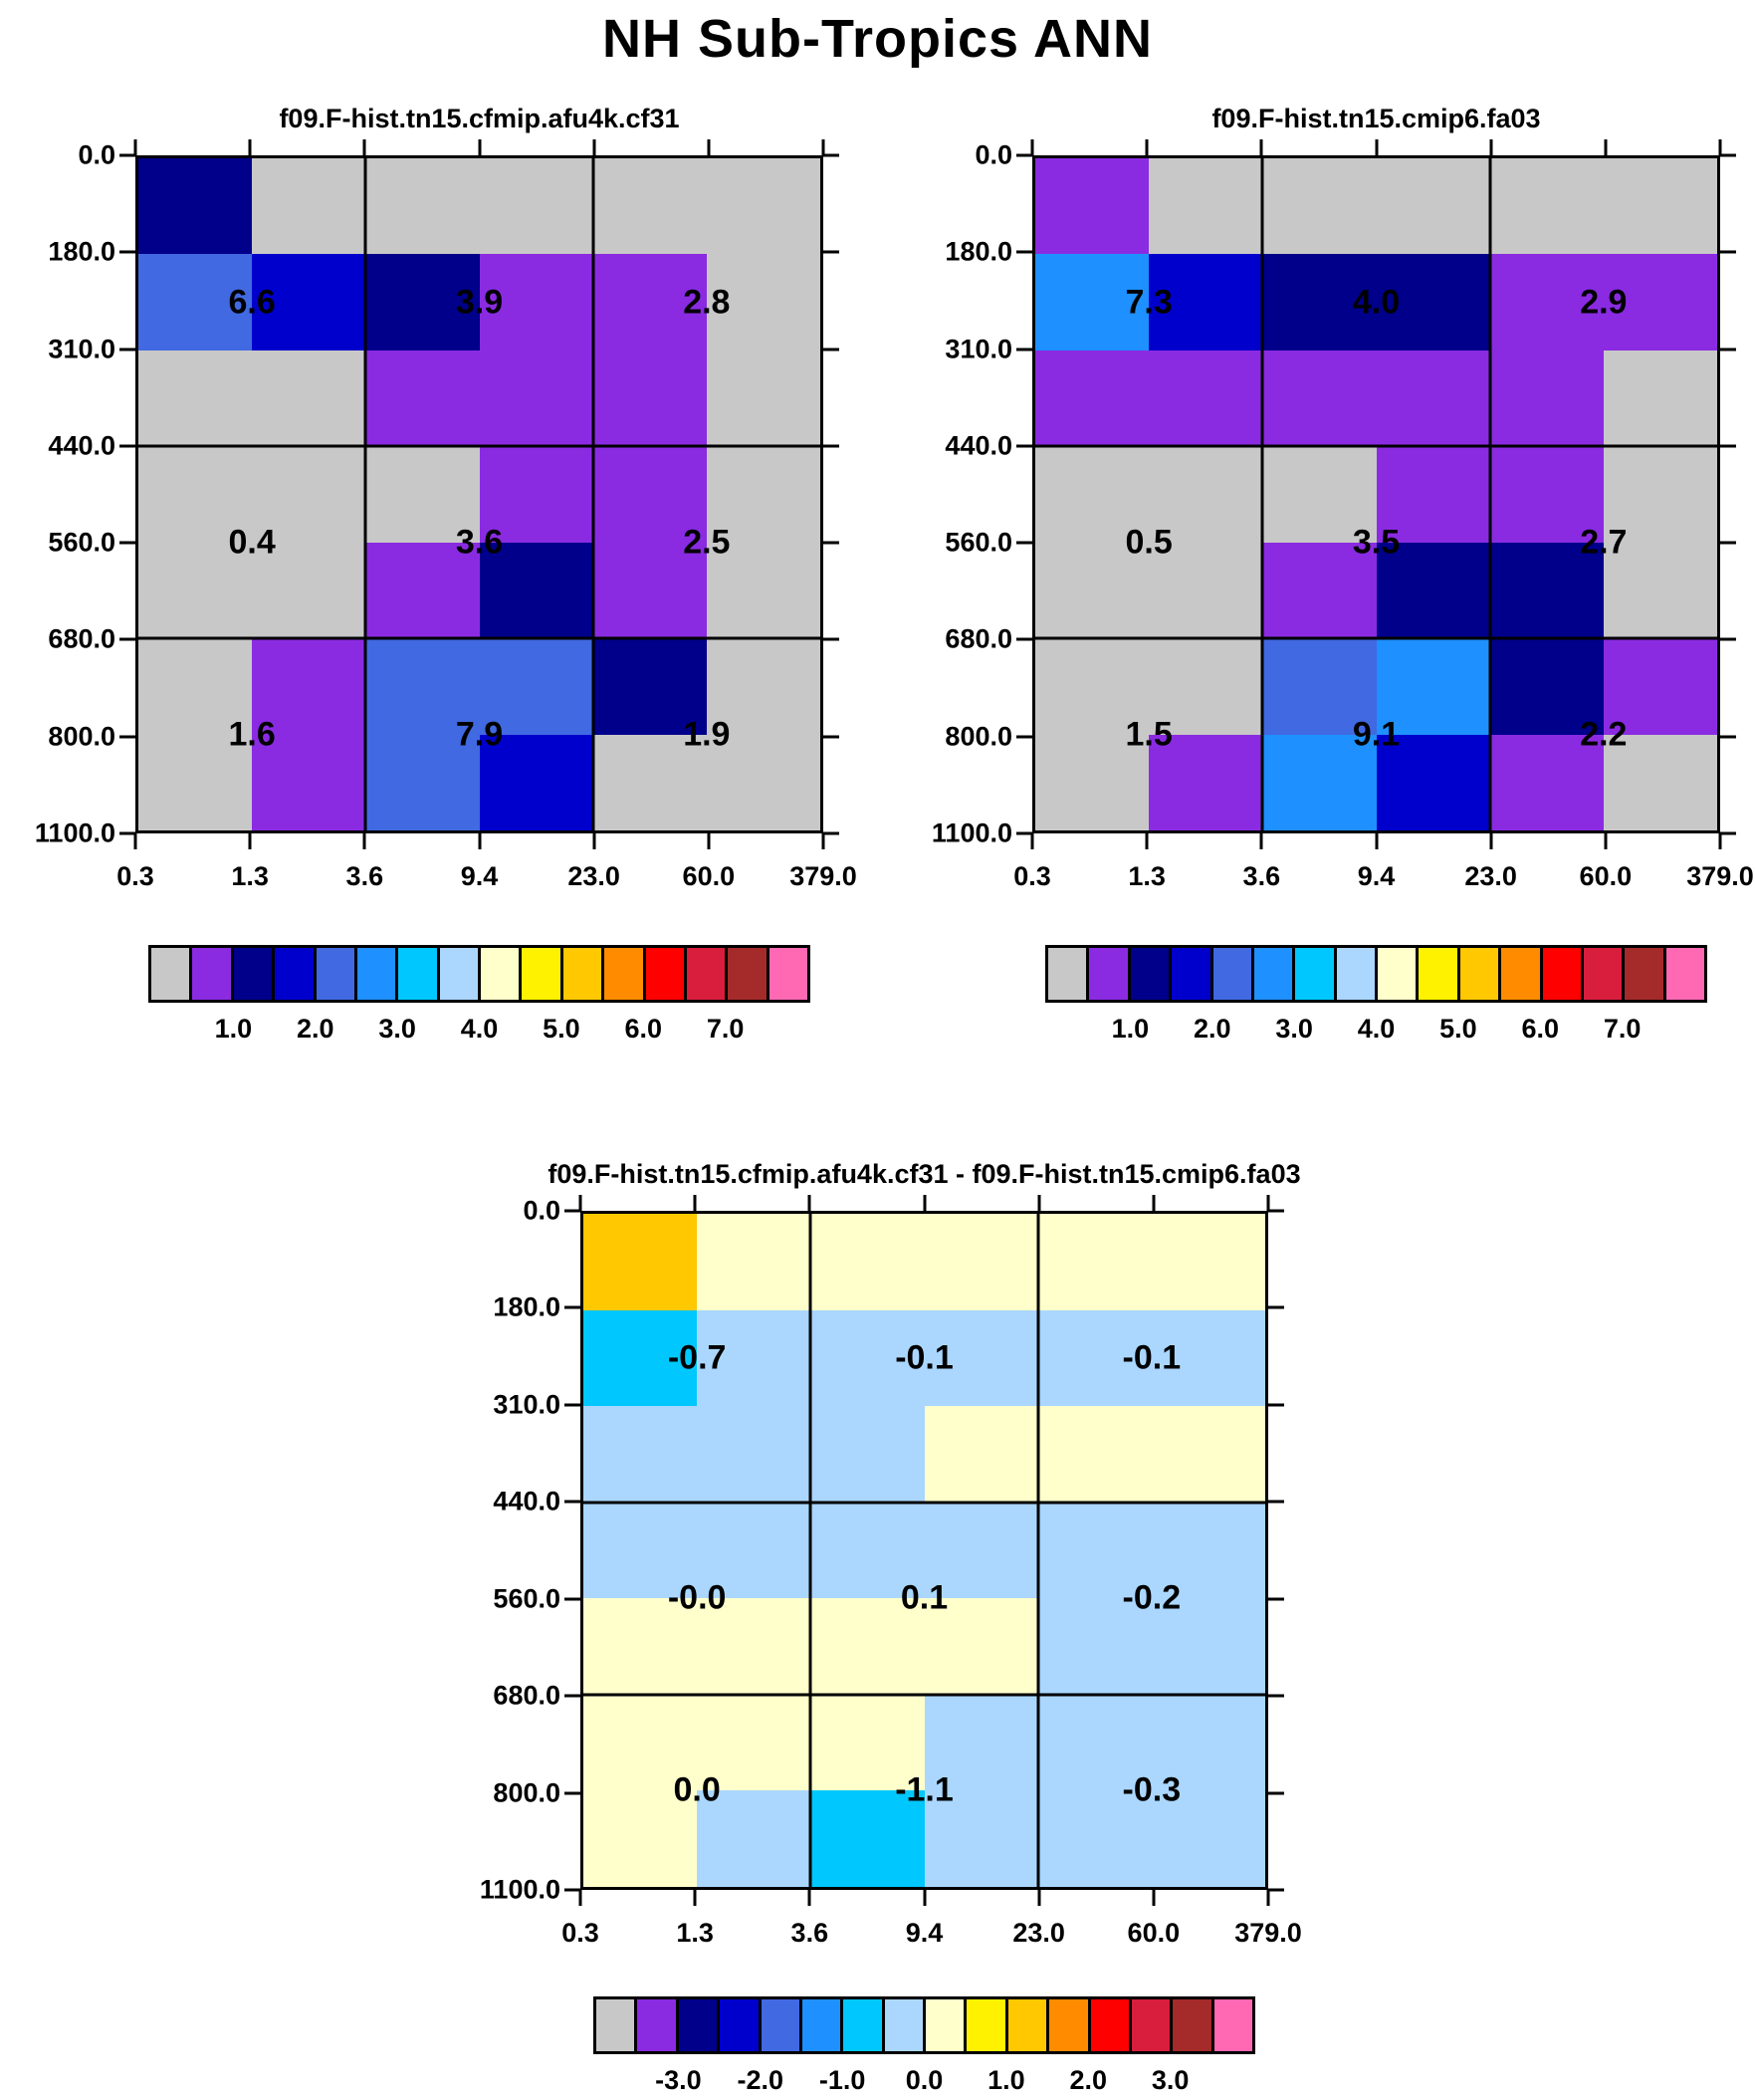  What do you see at coordinates (760, 2080) in the screenshot?
I see `colorbar-label: -2.0` at bounding box center [760, 2080].